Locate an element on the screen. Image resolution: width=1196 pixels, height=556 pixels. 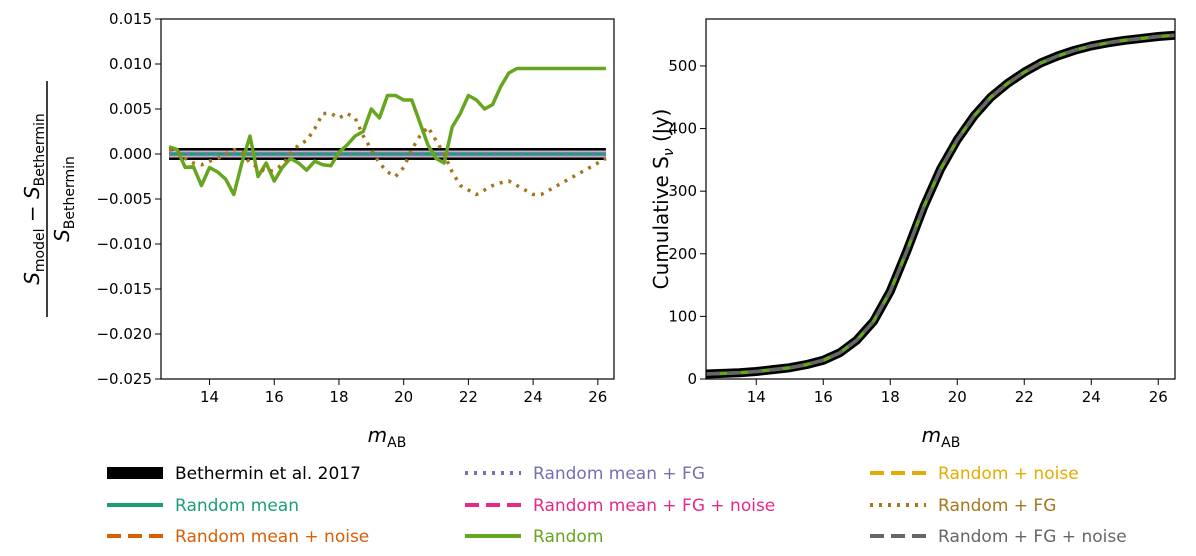
left-ytick-label: 0.015 is located at coordinates (130, 19).